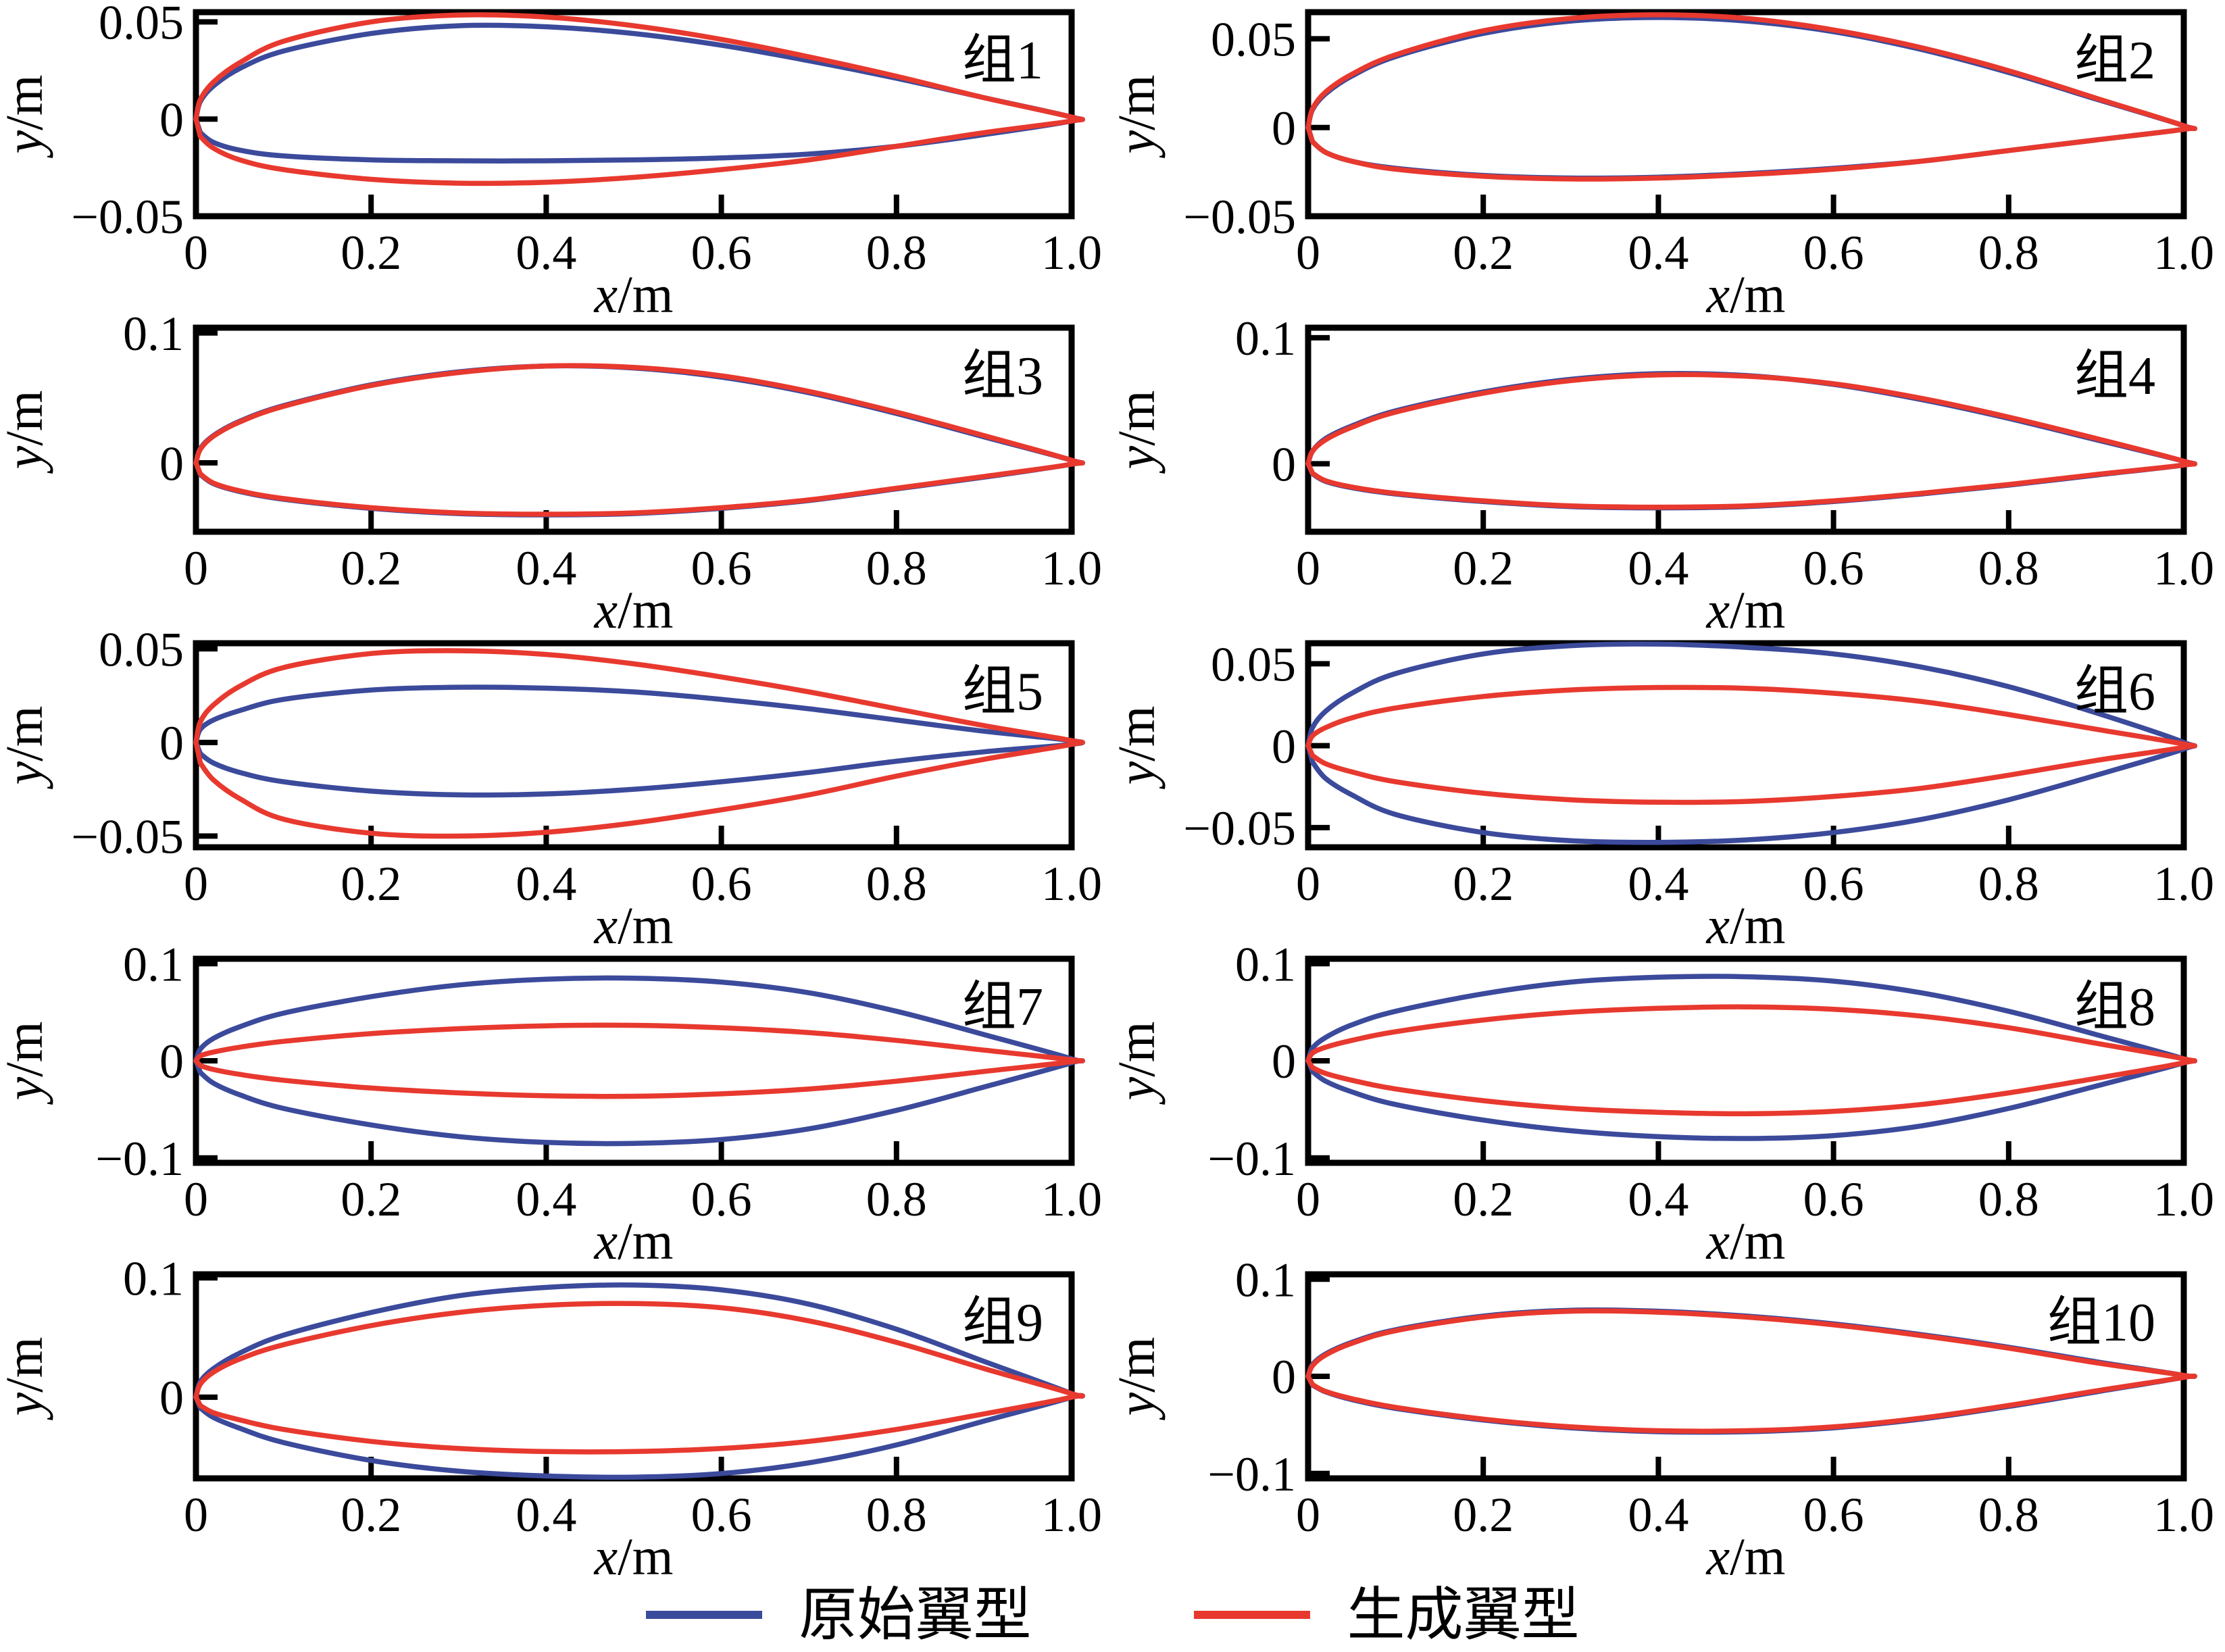 The height and width of the screenshot is (1652, 2225). I want to click on panel-group-4: y/m 0.1 00 0.2 0.4 0.6 0.8 1.0 x/m 组4, so click(1663, 473).